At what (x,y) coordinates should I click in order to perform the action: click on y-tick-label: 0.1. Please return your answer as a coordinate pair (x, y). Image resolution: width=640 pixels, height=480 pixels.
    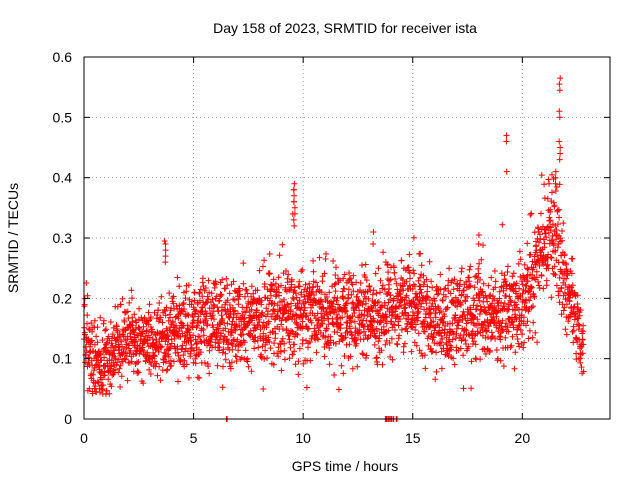
    Looking at the image, I should click on (63, 359).